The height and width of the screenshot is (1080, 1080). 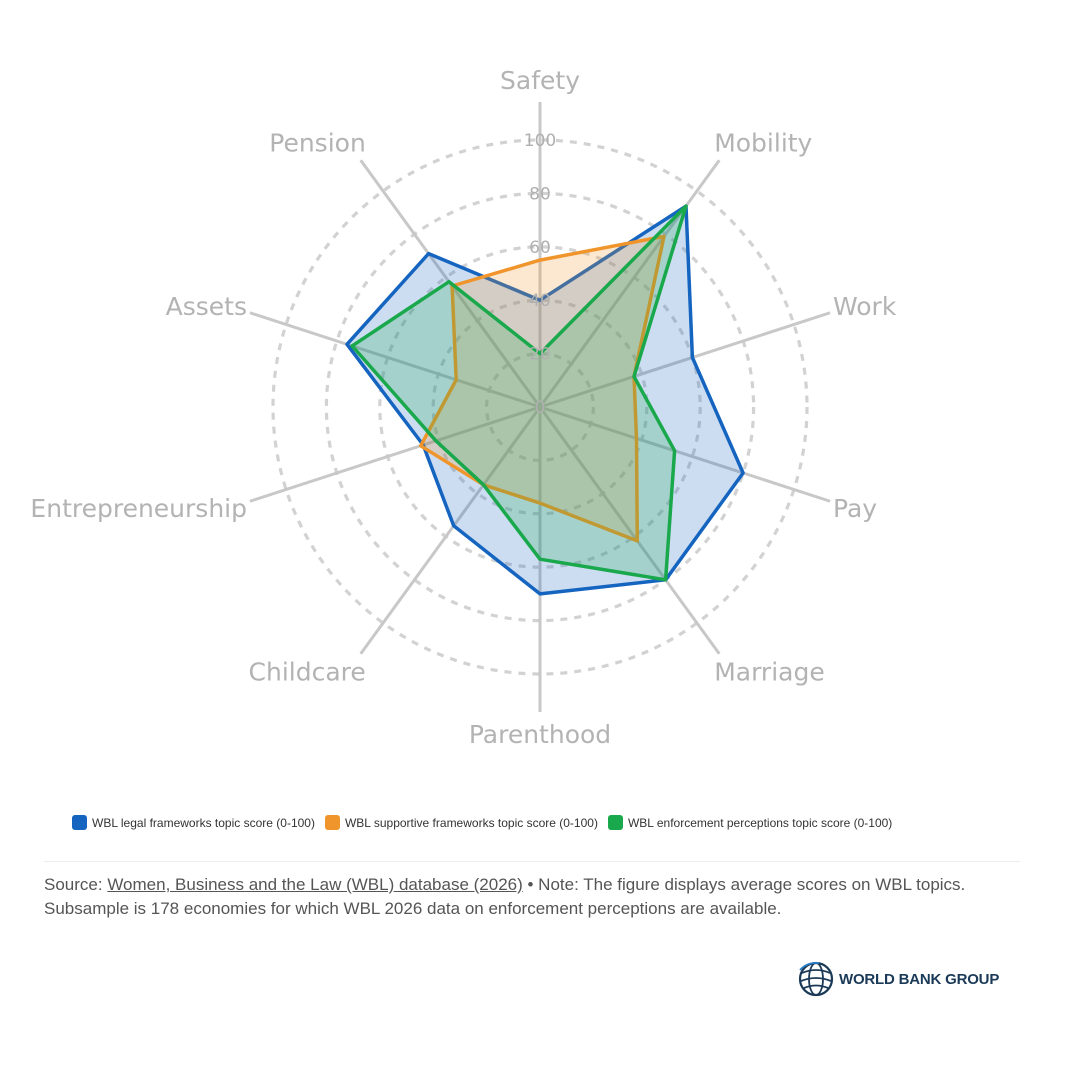 What do you see at coordinates (317, 143) in the screenshot?
I see `axis-label-pension: Pension` at bounding box center [317, 143].